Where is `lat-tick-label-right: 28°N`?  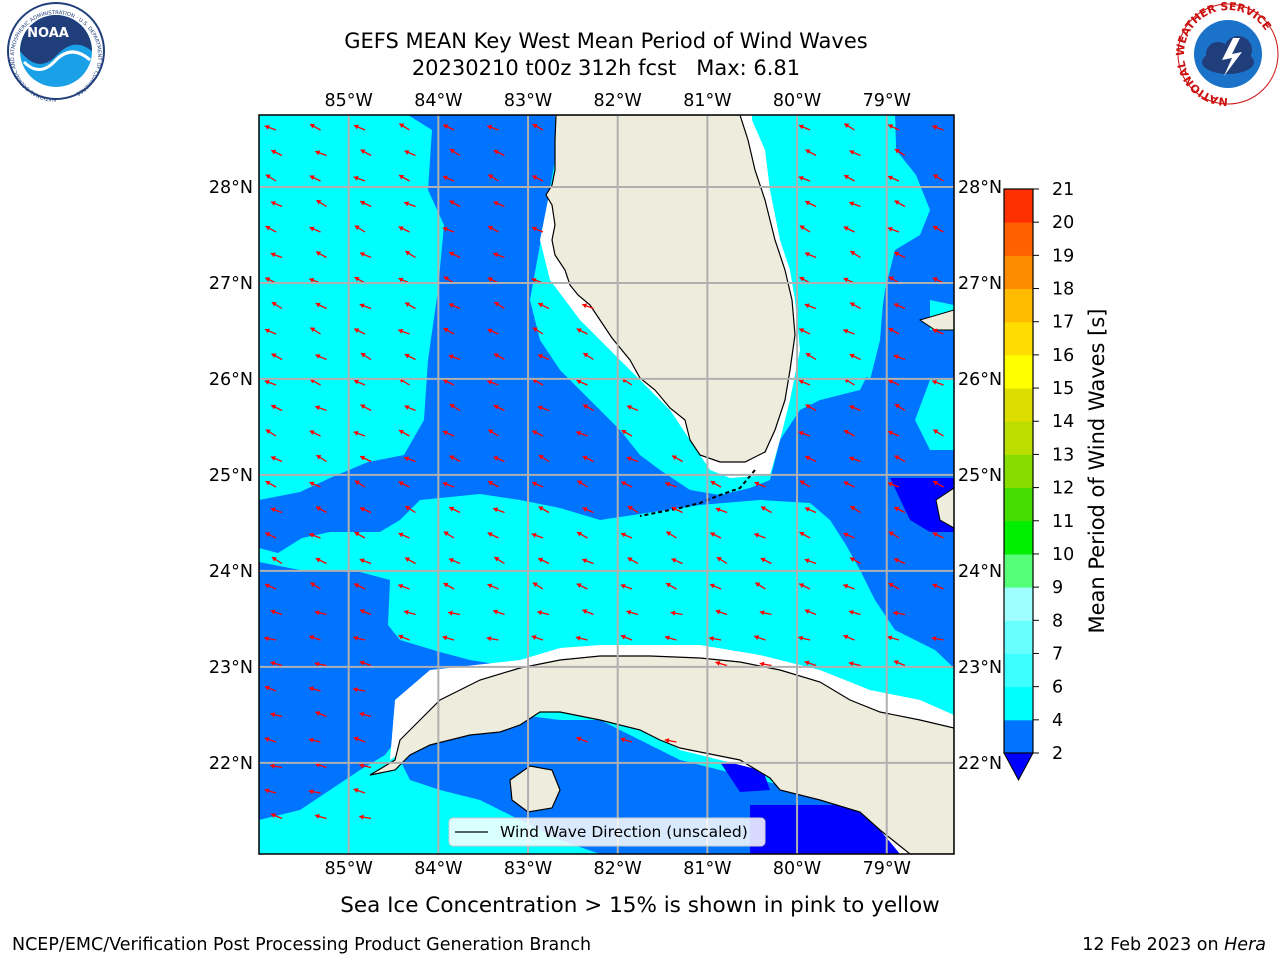
lat-tick-label-right: 28°N is located at coordinates (980, 188).